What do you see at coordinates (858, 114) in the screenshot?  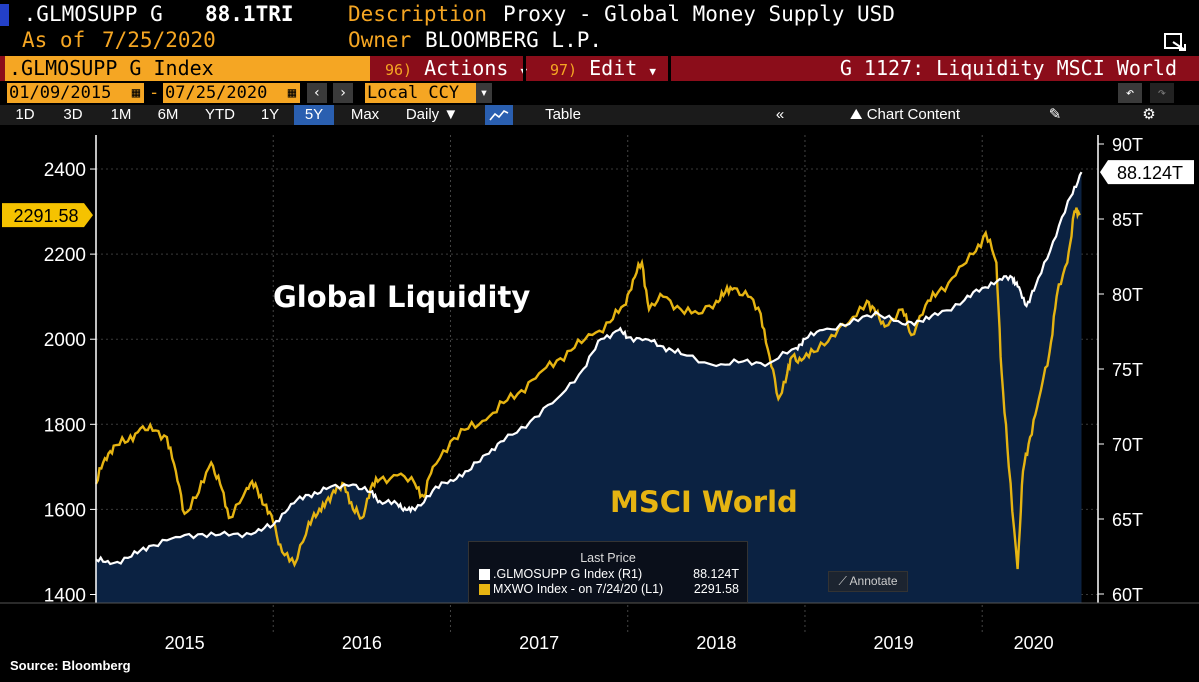 I see `chart-content-icon: ⛰` at bounding box center [858, 114].